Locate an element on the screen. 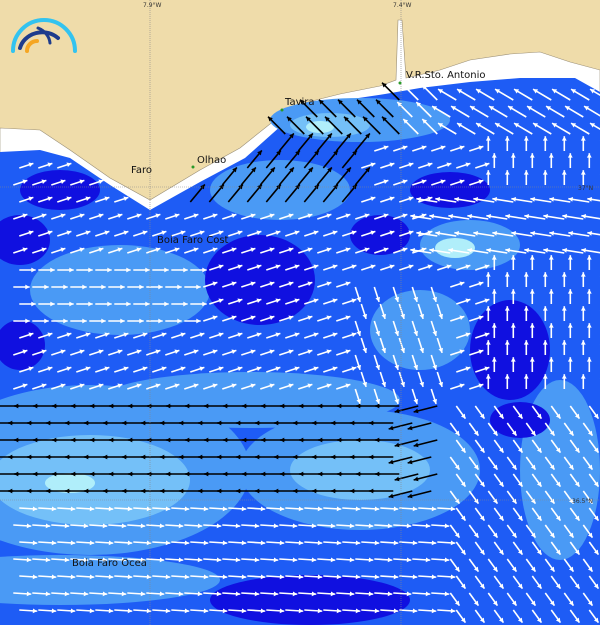 The image size is (600, 625). place-label-tavira: Tavira is located at coordinates (299, 102).